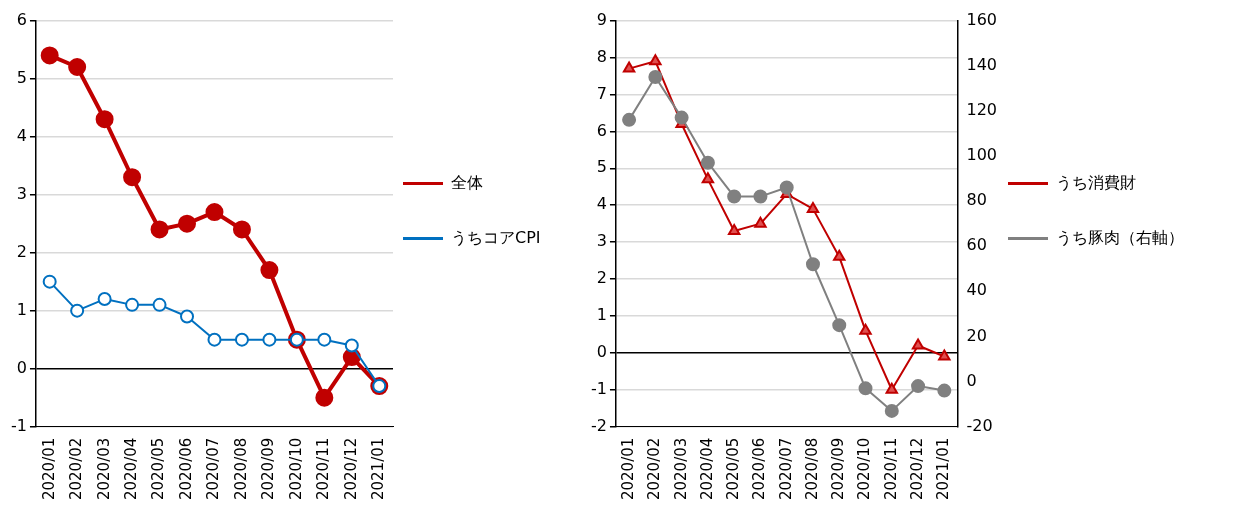  I want to click on y-tick-label: 7, so click(601, 93).